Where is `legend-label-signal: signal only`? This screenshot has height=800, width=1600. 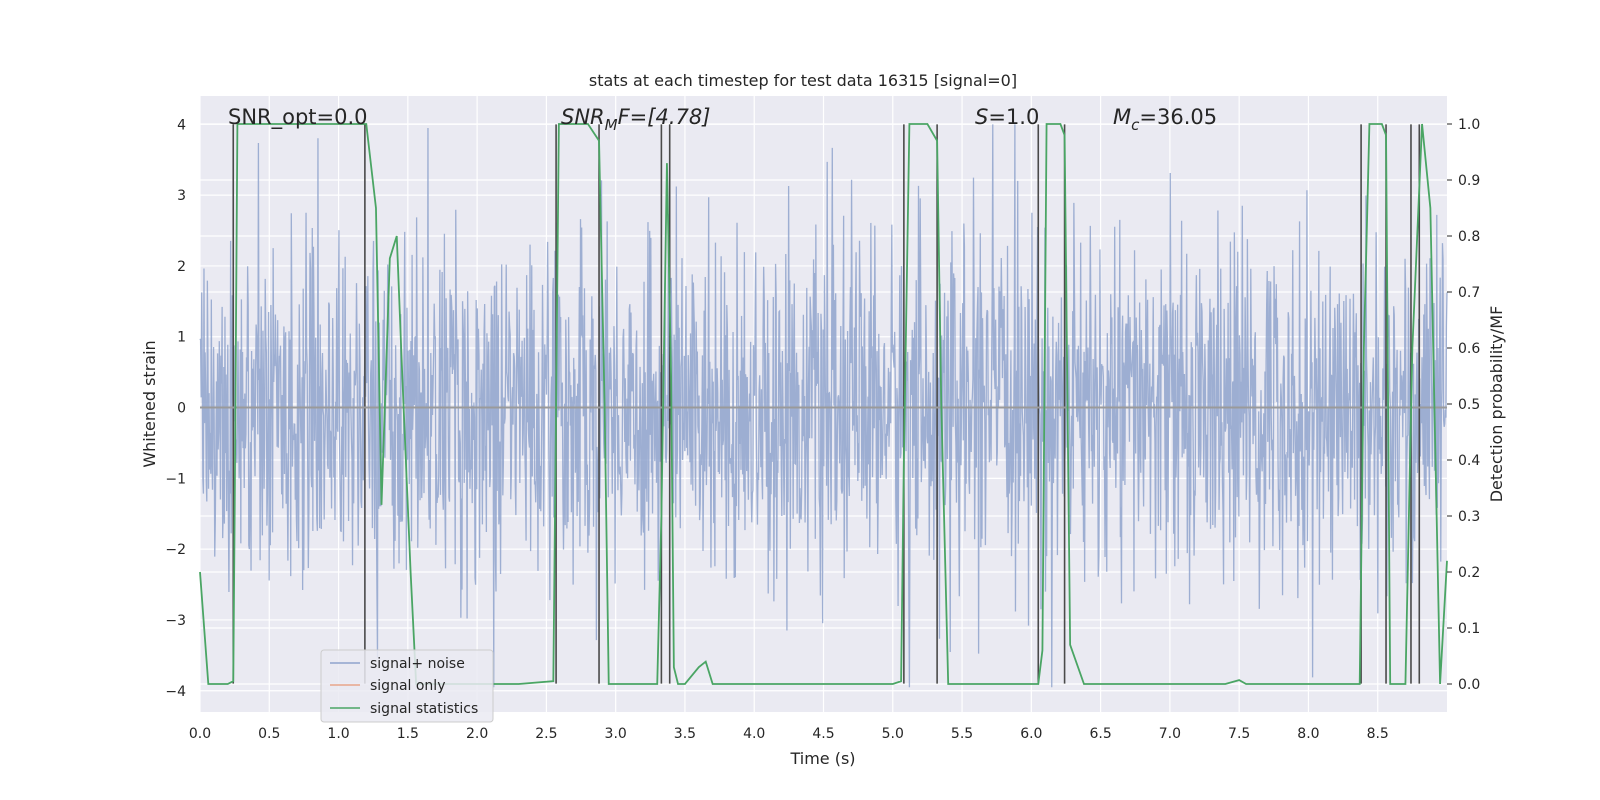 legend-label-signal: signal only is located at coordinates (407, 686).